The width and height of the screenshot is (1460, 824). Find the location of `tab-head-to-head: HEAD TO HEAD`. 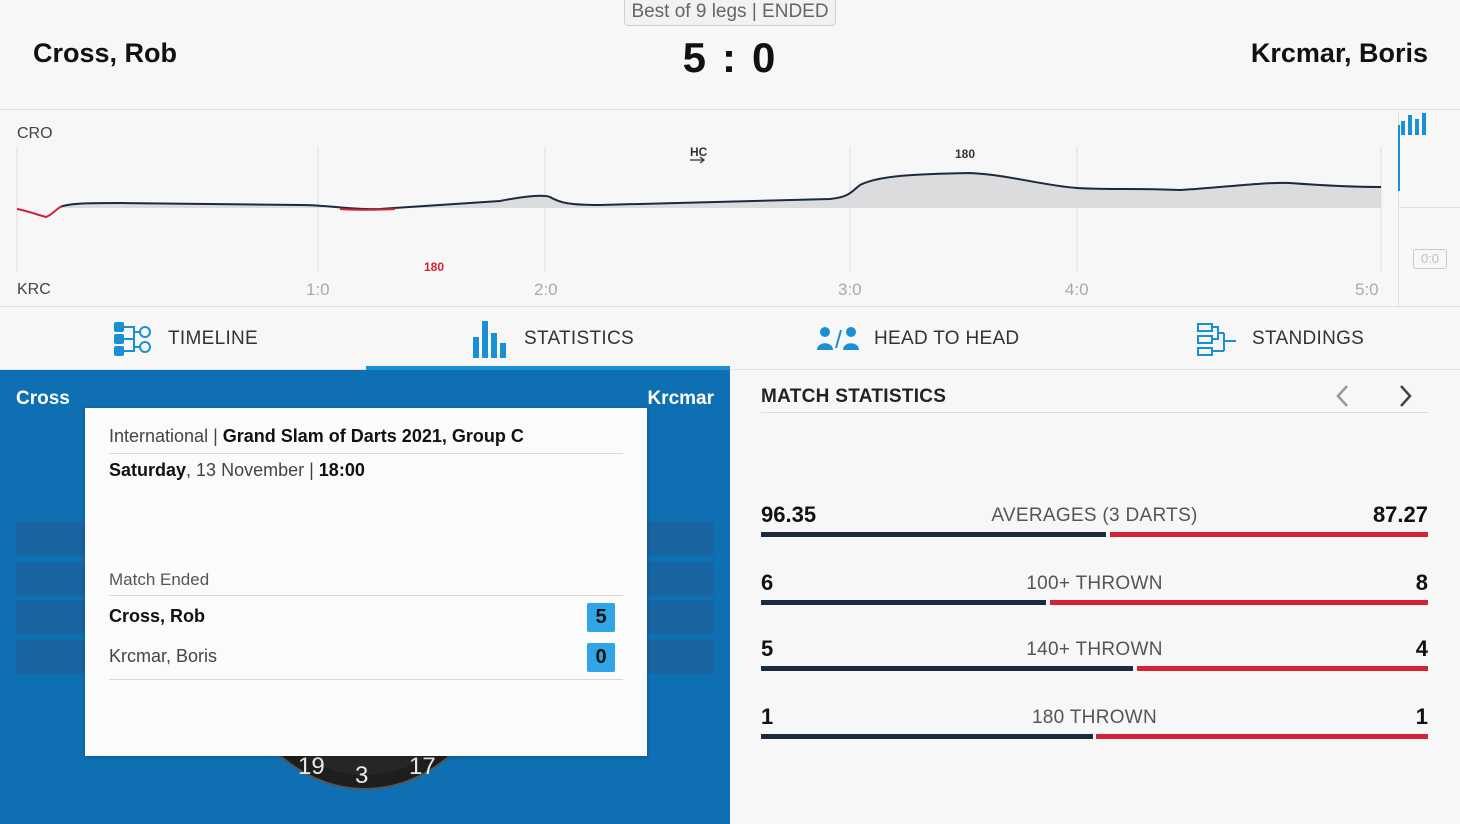

tab-head-to-head: HEAD TO HEAD is located at coordinates (917, 339).